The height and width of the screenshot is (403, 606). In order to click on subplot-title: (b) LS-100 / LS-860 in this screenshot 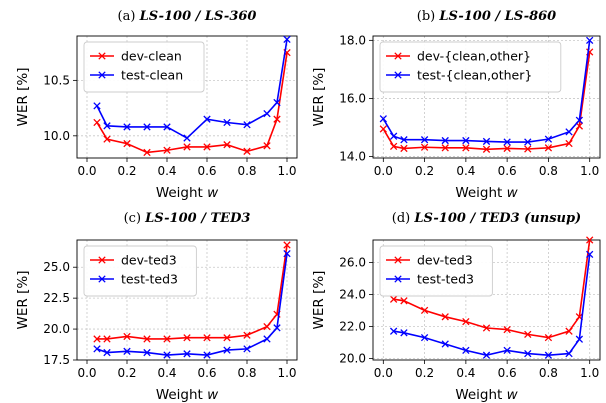, I will do `click(486, 16)`.